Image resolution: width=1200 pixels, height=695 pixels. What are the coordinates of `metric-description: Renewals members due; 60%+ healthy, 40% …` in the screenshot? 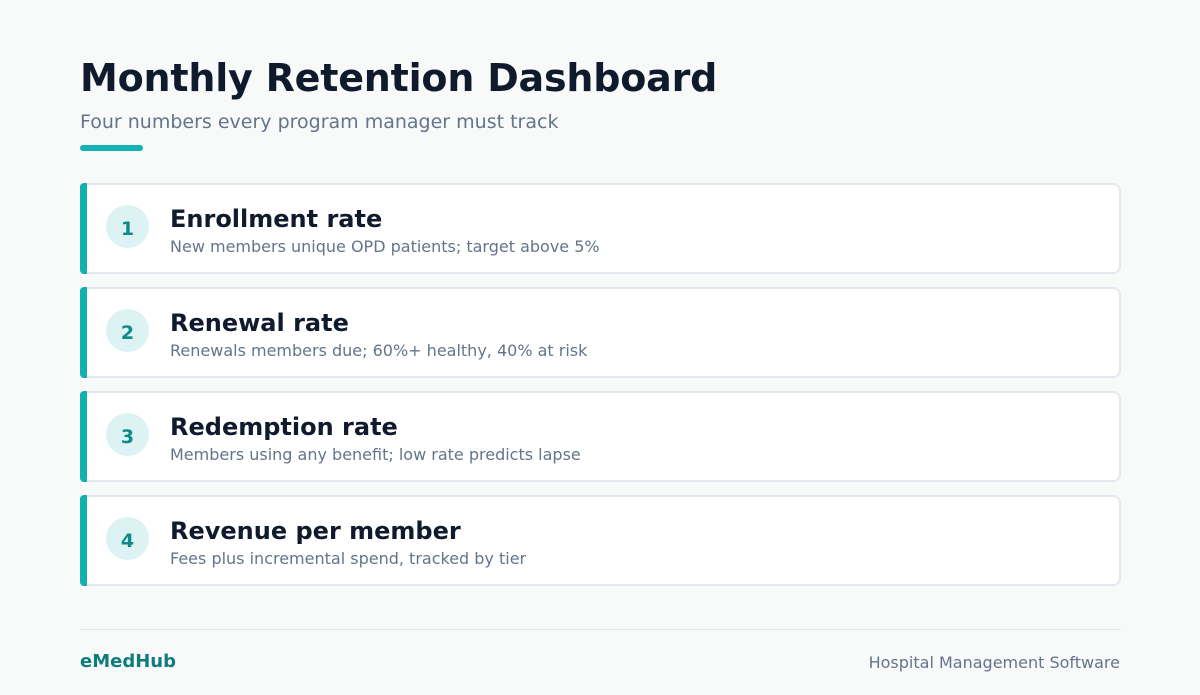 It's located at (379, 350).